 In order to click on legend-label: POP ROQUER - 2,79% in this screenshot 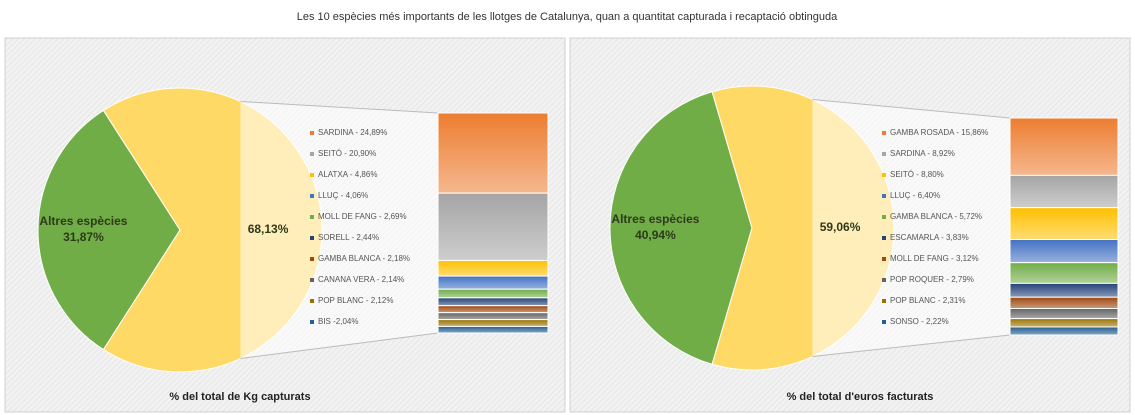, I will do `click(932, 279)`.